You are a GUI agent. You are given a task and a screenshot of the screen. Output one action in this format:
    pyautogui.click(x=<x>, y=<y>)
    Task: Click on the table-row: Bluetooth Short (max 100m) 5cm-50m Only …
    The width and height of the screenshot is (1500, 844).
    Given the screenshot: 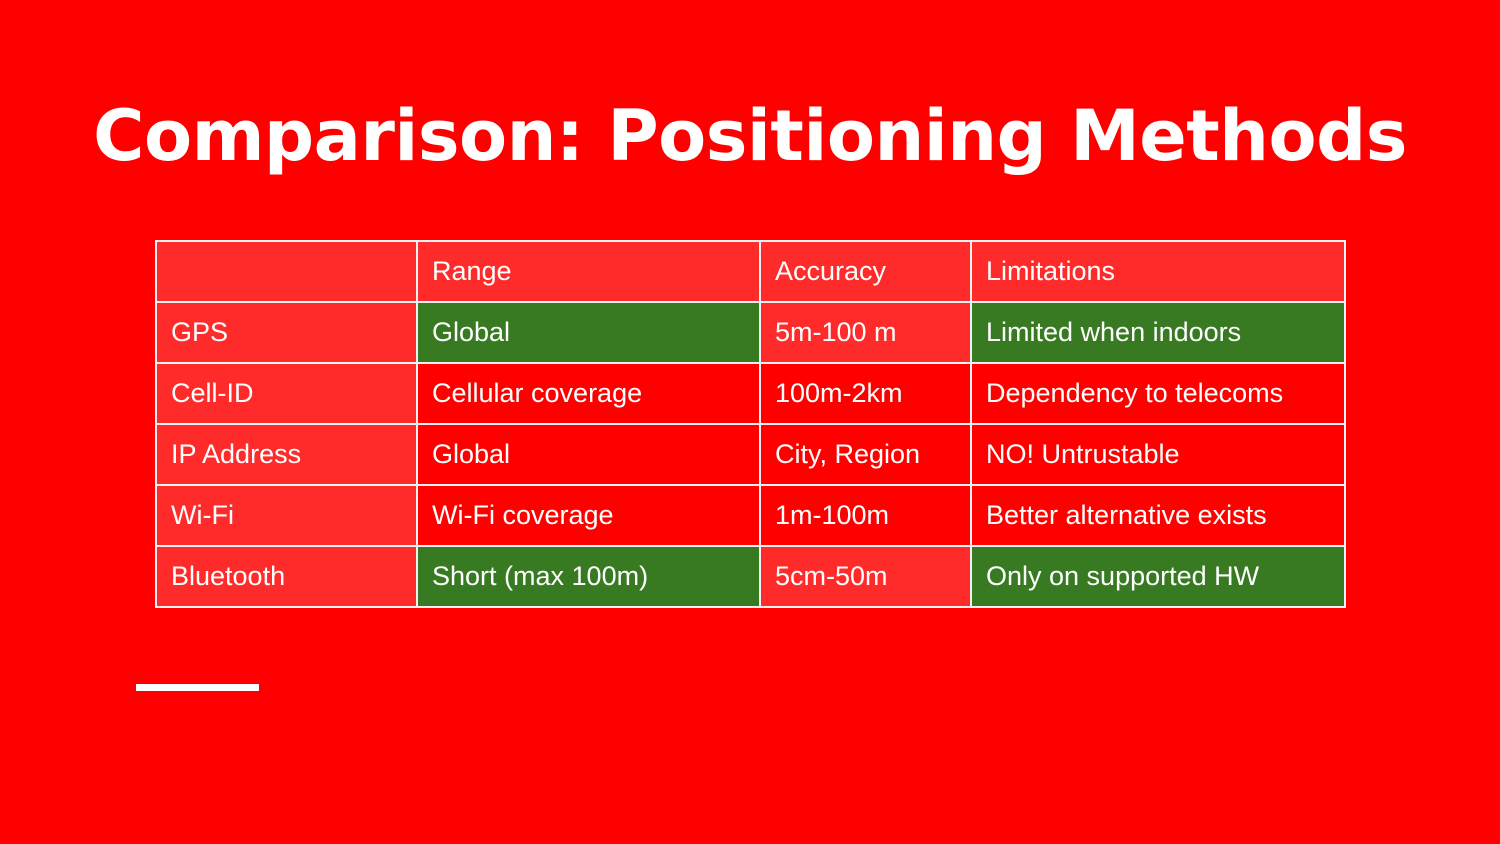 What is the action you would take?
    pyautogui.click(x=750, y=576)
    